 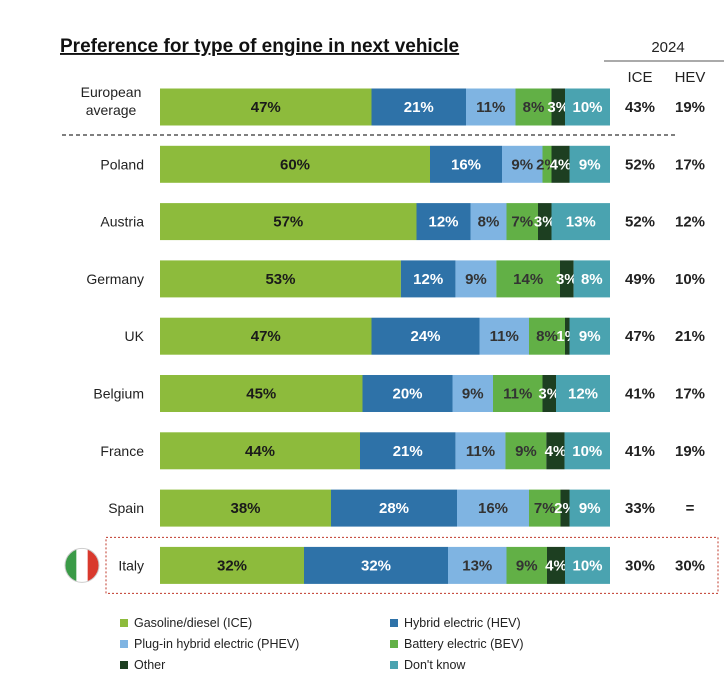 I want to click on hev-2024-value: 10%, so click(x=690, y=279).